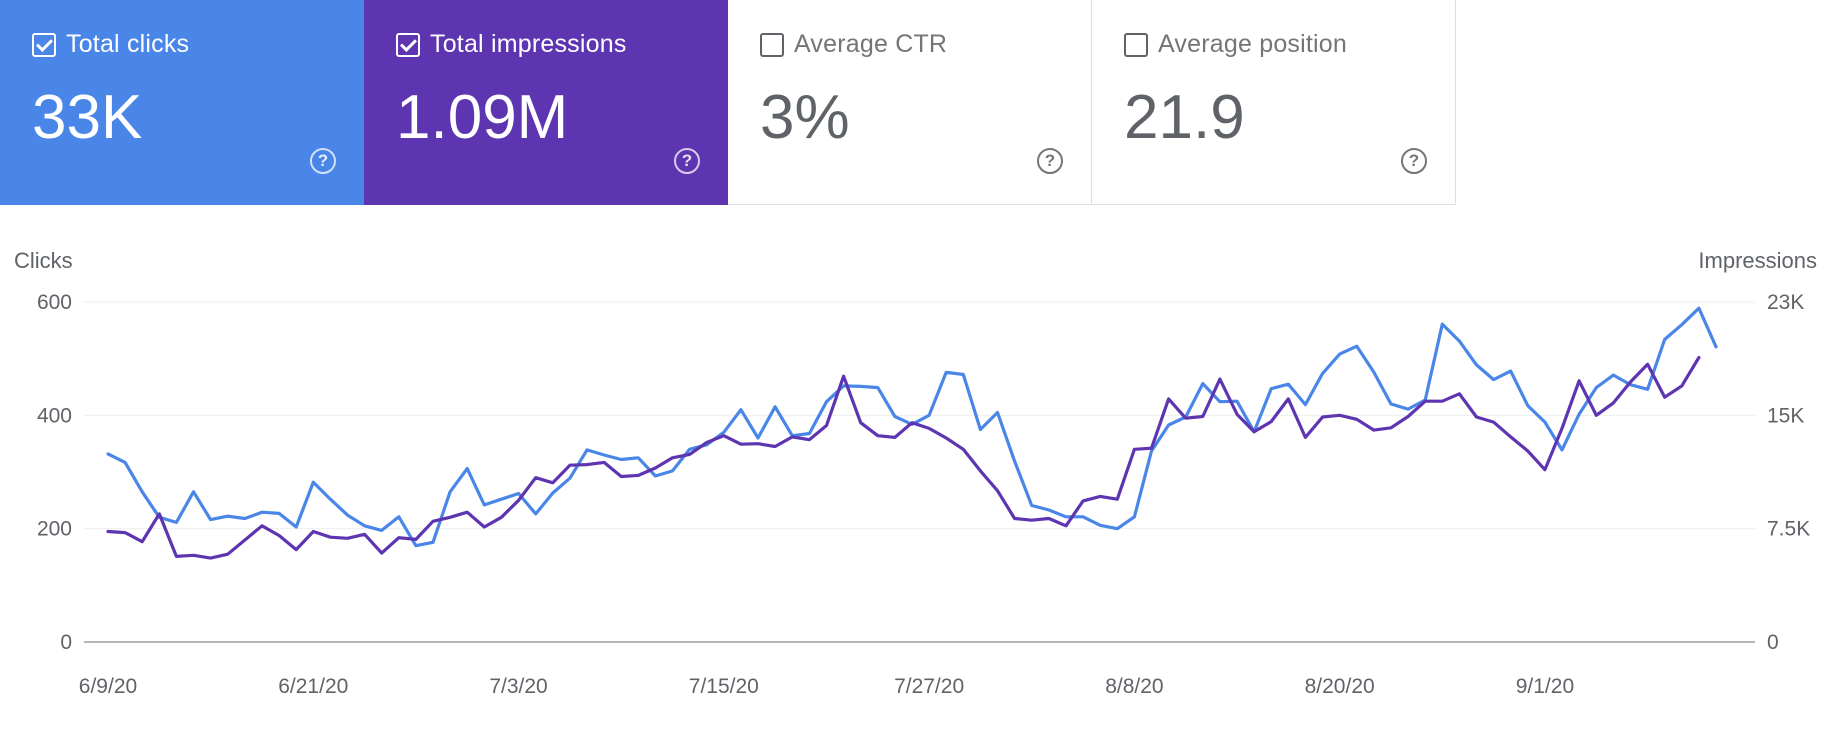 The width and height of the screenshot is (1836, 744). Describe the element at coordinates (54, 472) in the screenshot. I see `left-axis-ticks: 0 200 400 600` at that location.